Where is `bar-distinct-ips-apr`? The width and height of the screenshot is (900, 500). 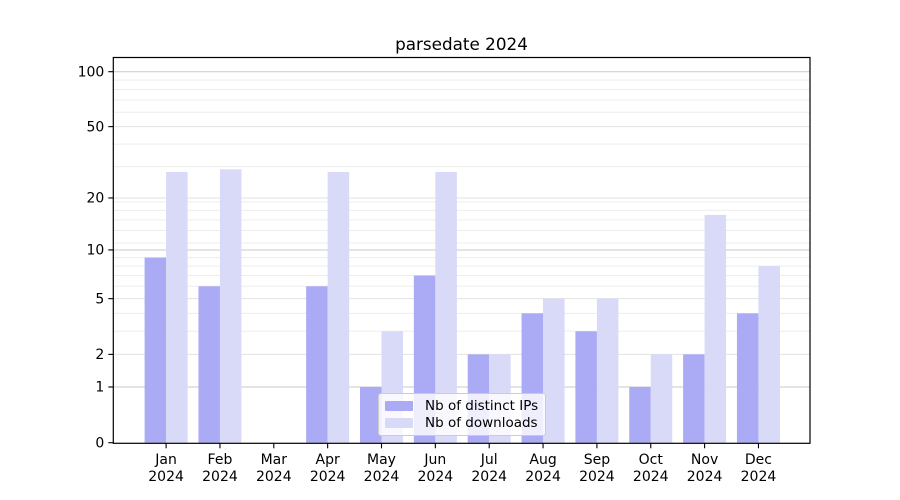 bar-distinct-ips-apr is located at coordinates (317, 364).